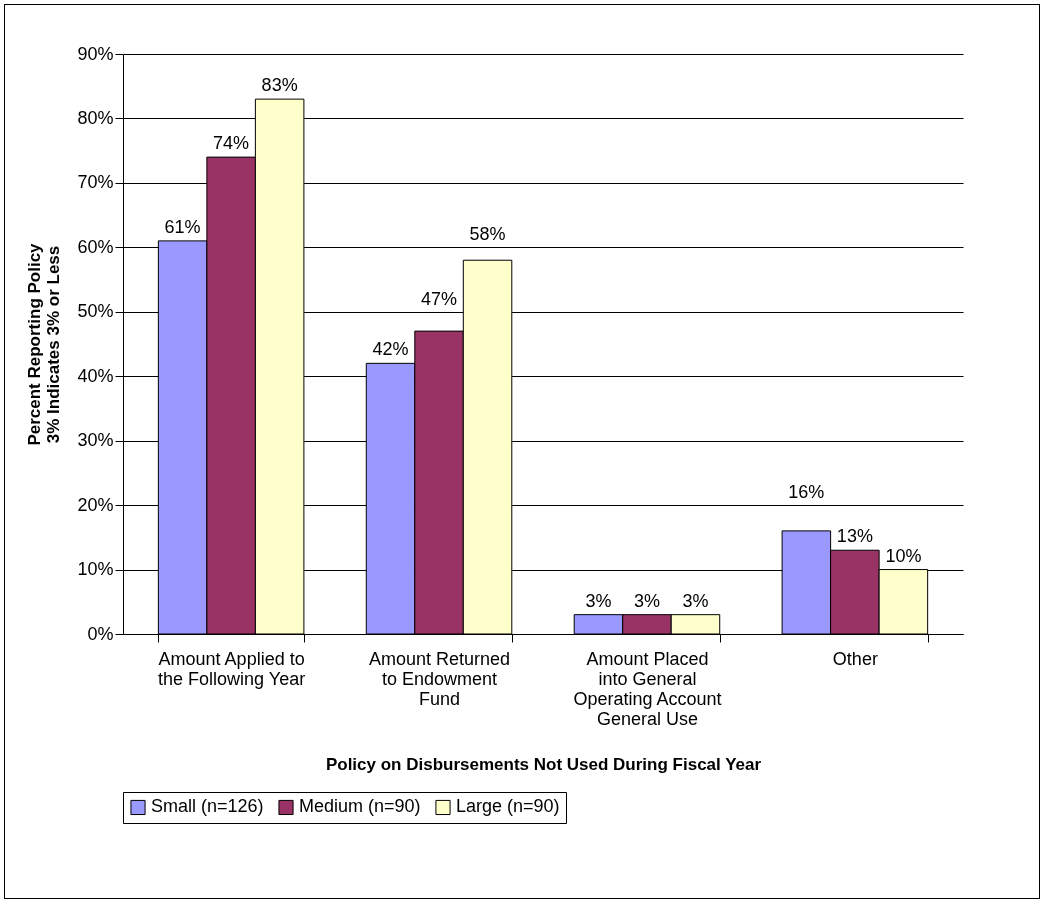 The height and width of the screenshot is (905, 1047). What do you see at coordinates (232, 668) in the screenshot?
I see `x-tick-label: Amount Applied to the Following Year` at bounding box center [232, 668].